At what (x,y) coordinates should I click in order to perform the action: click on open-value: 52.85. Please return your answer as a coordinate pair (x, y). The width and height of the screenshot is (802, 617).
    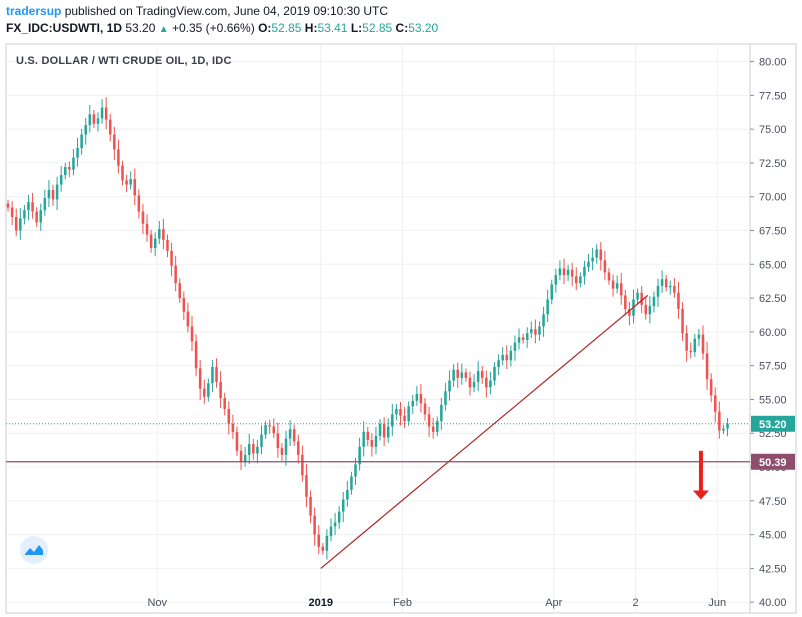
    Looking at the image, I should click on (286, 28).